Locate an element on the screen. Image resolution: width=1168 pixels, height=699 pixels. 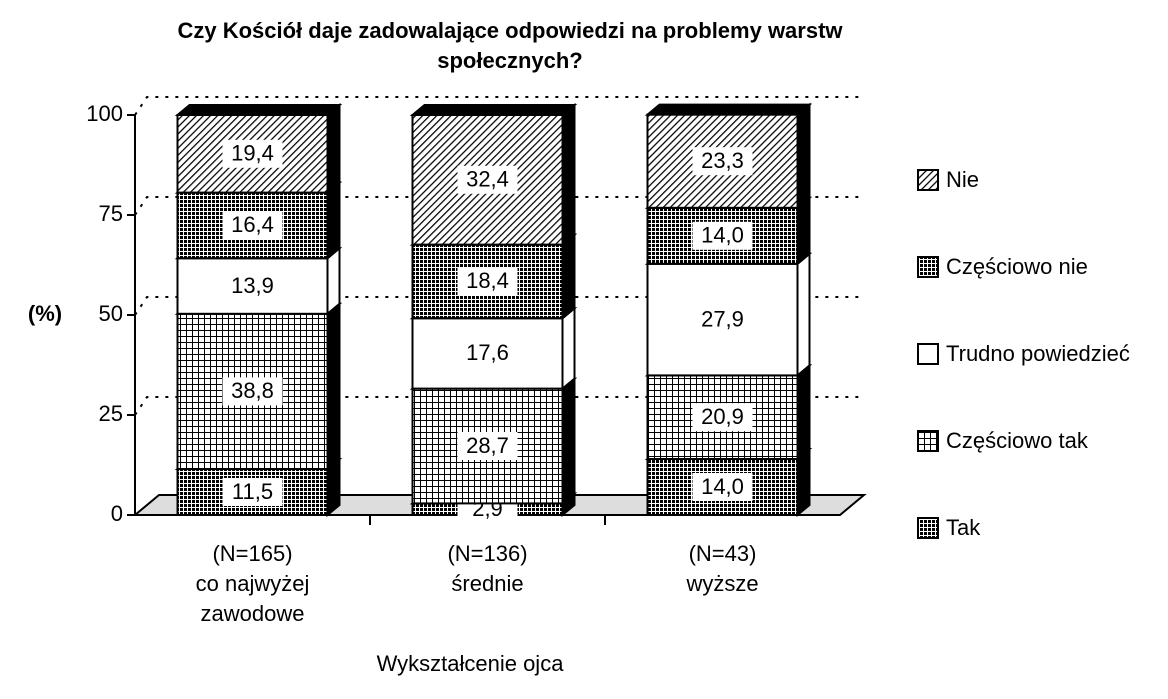
x-tick-label: (N=136) is located at coordinates (487, 553).